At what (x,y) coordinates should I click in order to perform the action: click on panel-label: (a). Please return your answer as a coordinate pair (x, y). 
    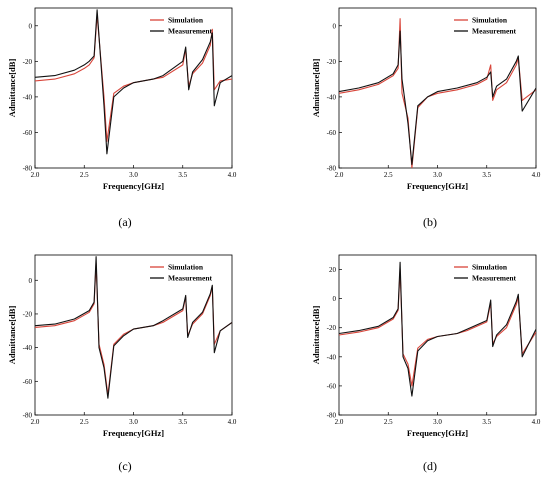
    Looking at the image, I should click on (124, 222).